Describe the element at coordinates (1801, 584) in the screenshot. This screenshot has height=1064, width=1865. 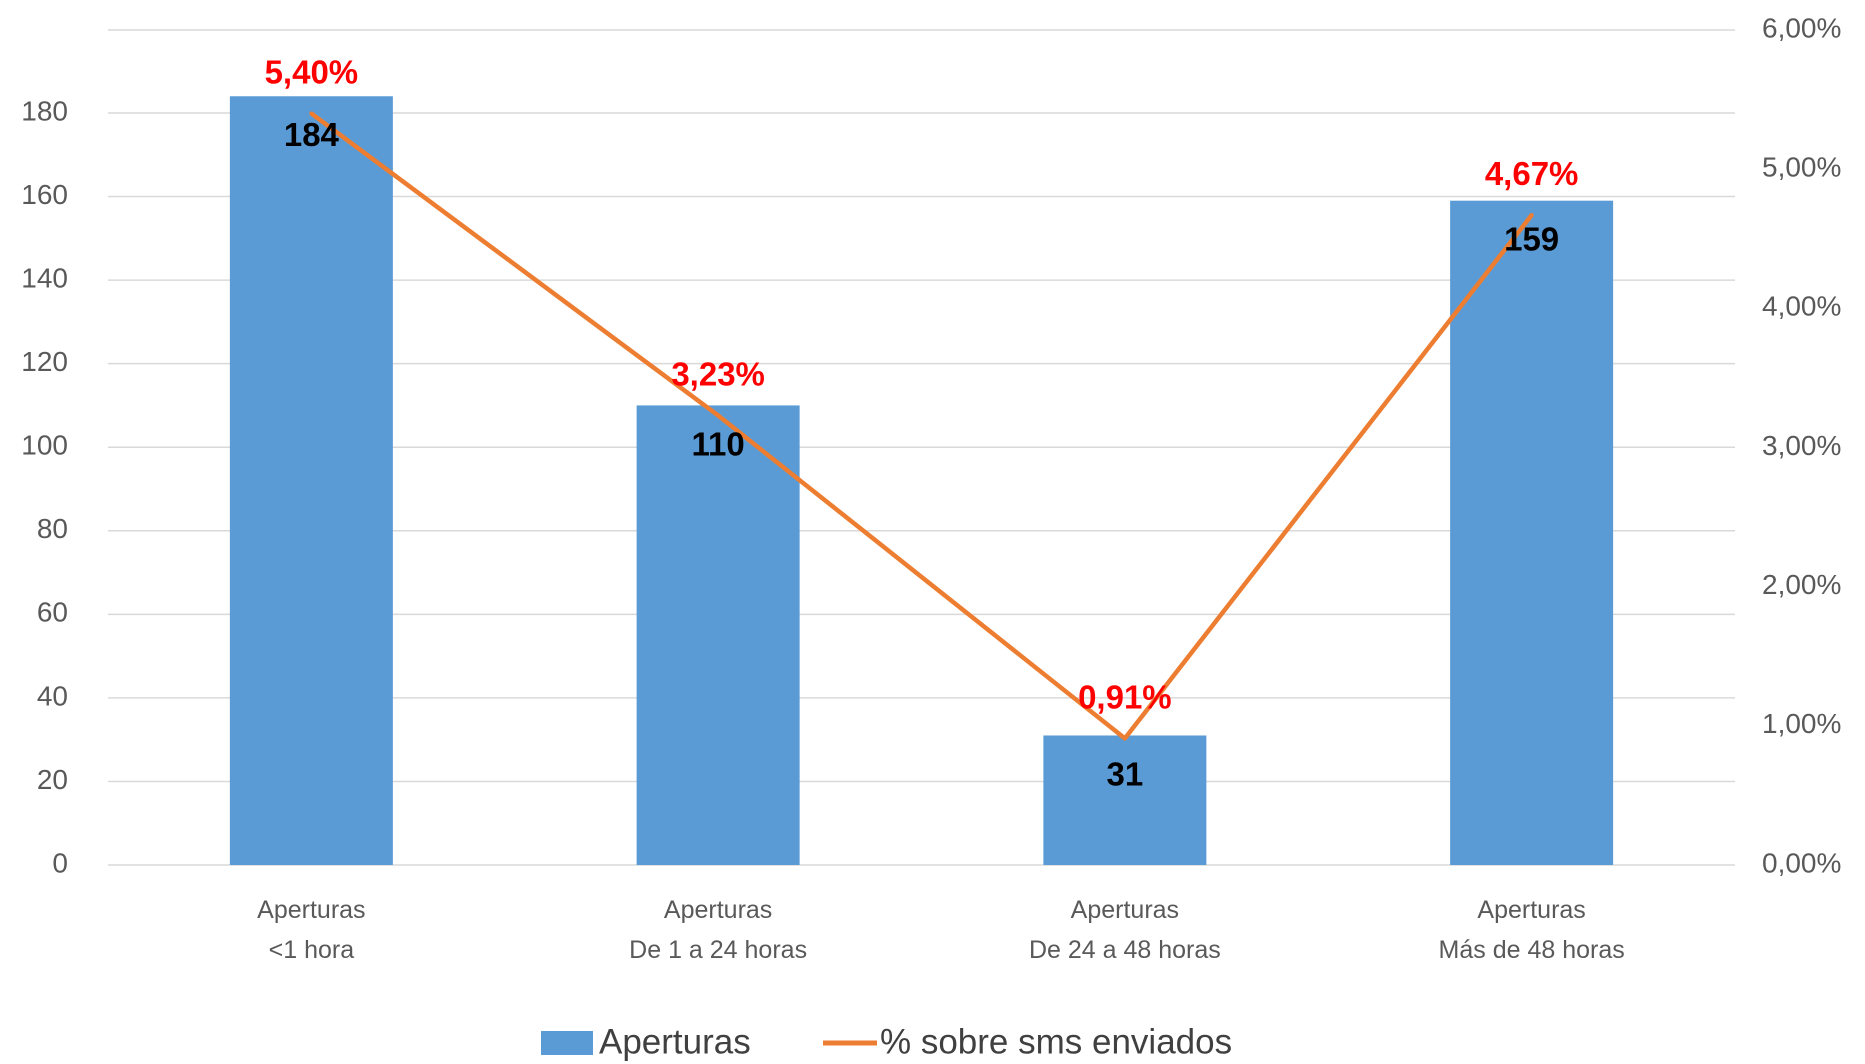
I see `right-tick-label: 2,00%` at that location.